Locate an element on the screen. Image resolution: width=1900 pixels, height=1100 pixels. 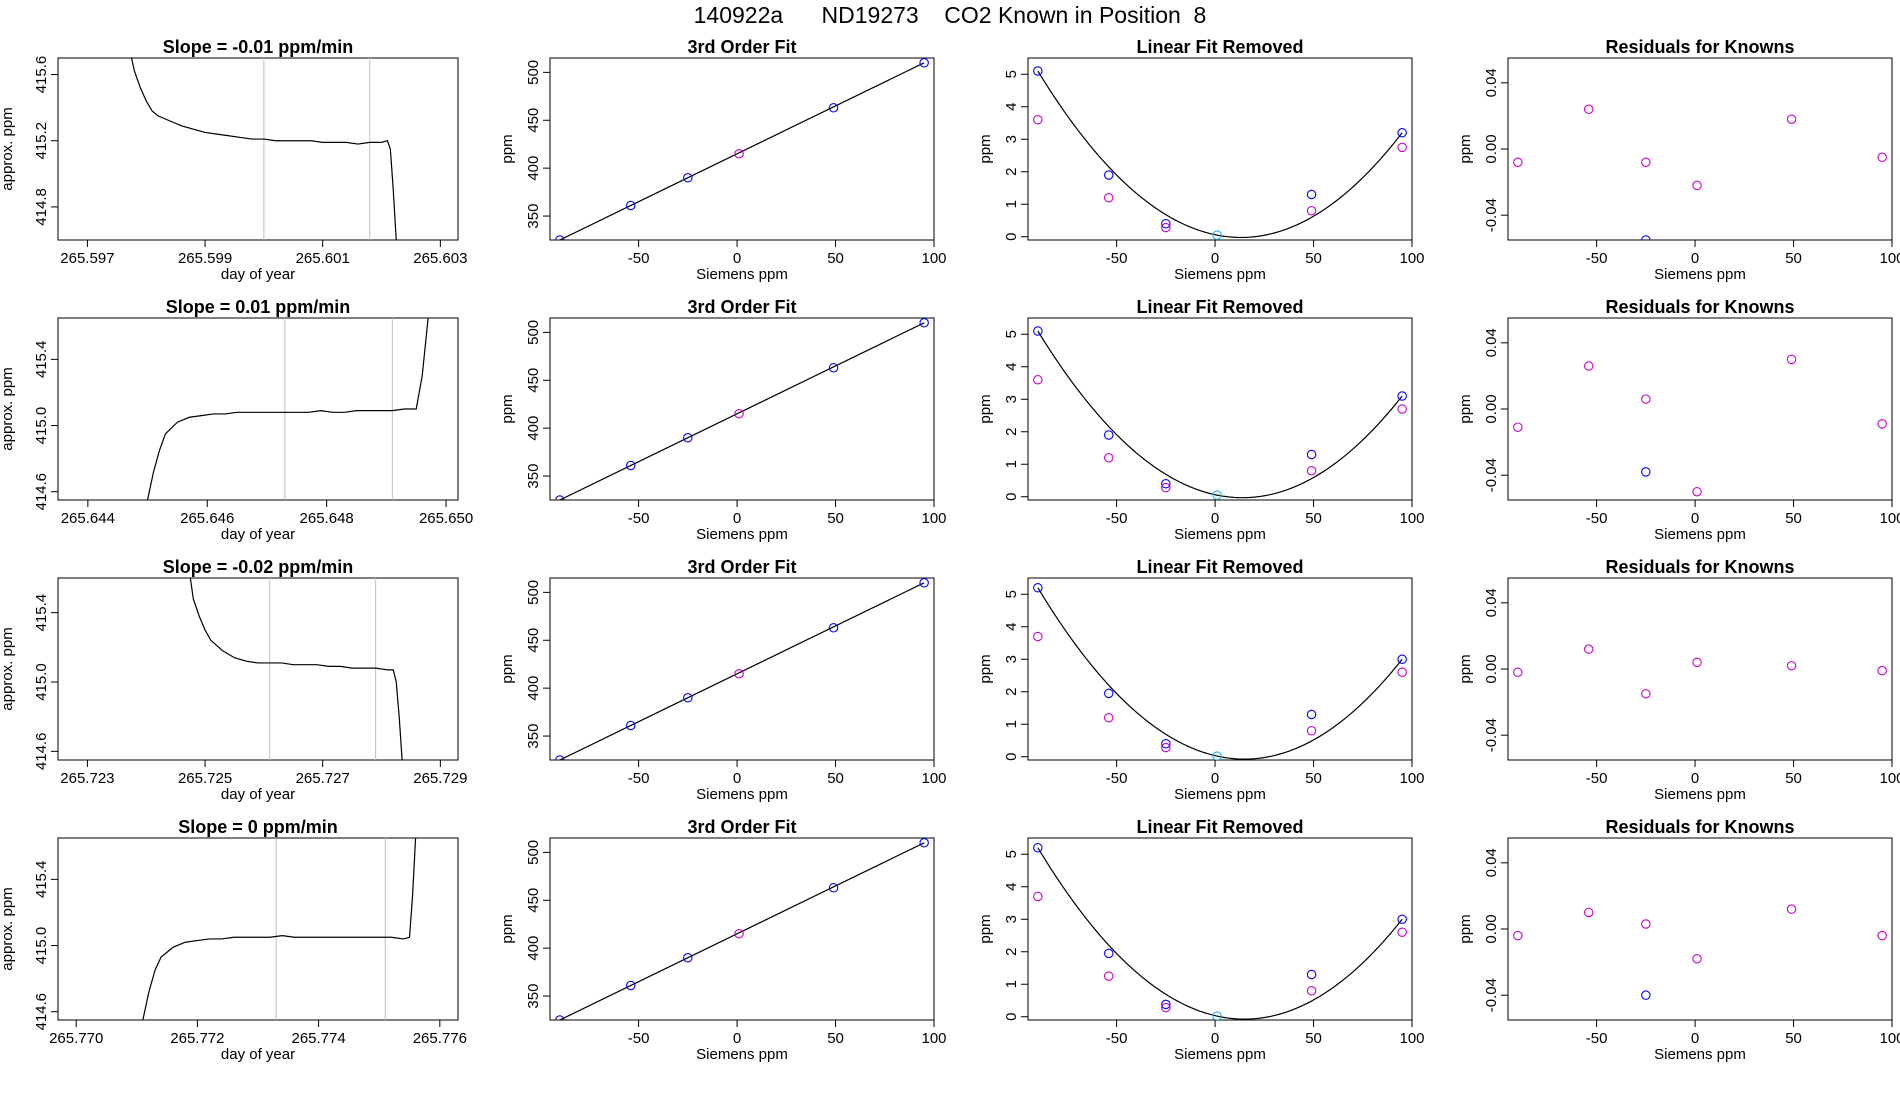
y-tick-label: 400 is located at coordinates (533, 428).